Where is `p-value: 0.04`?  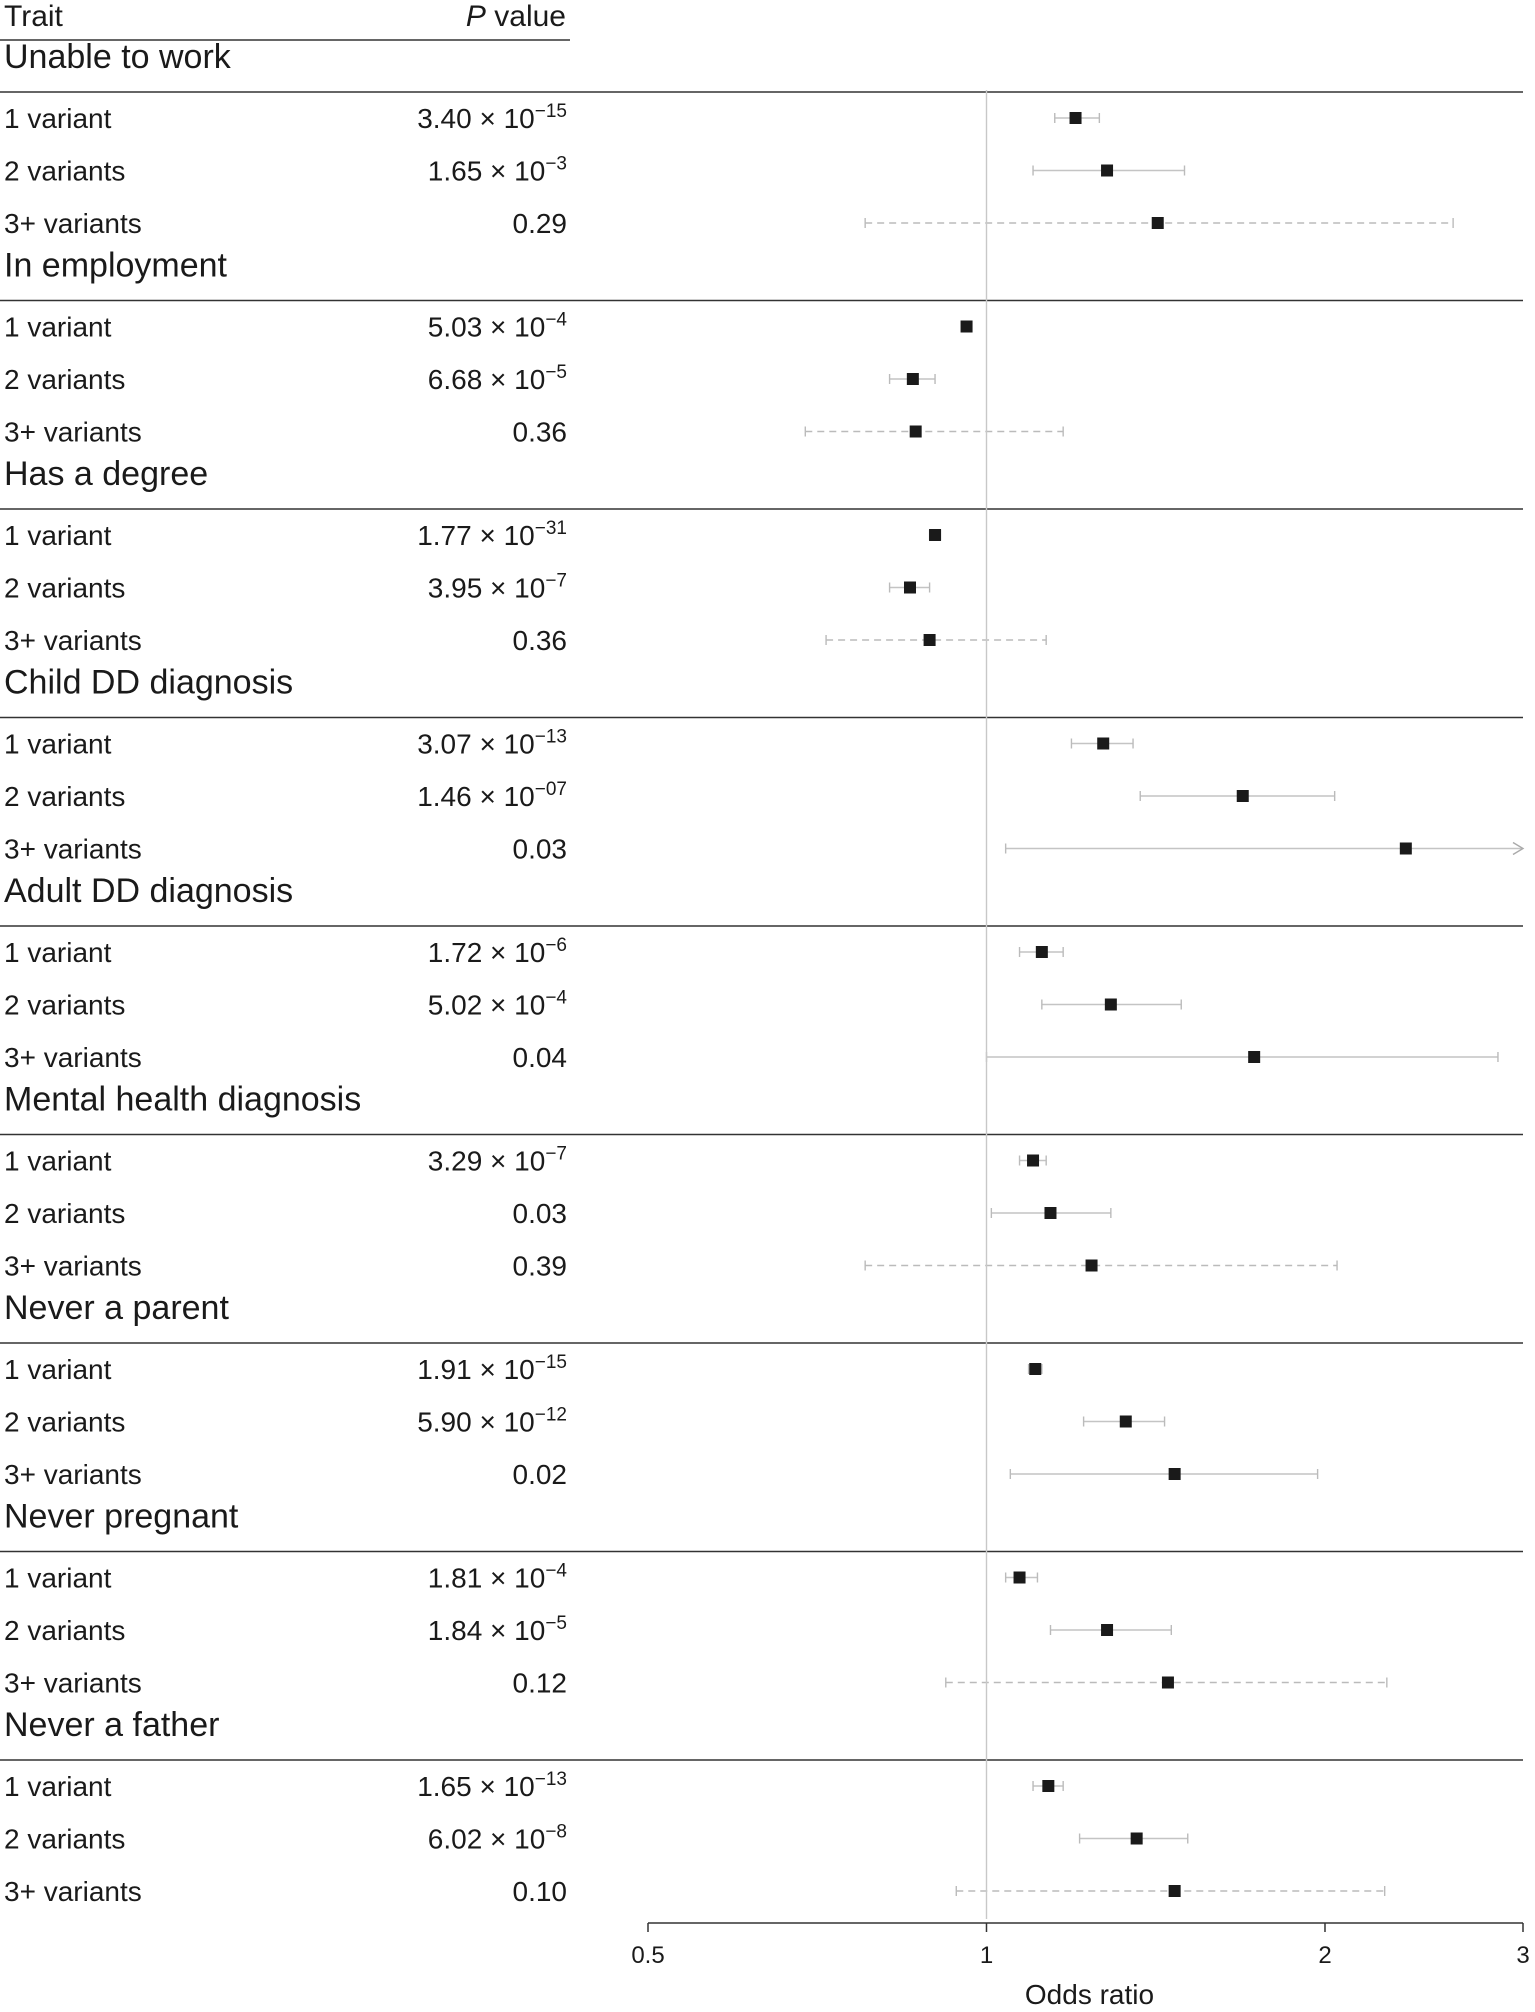 p-value: 0.04 is located at coordinates (540, 1057).